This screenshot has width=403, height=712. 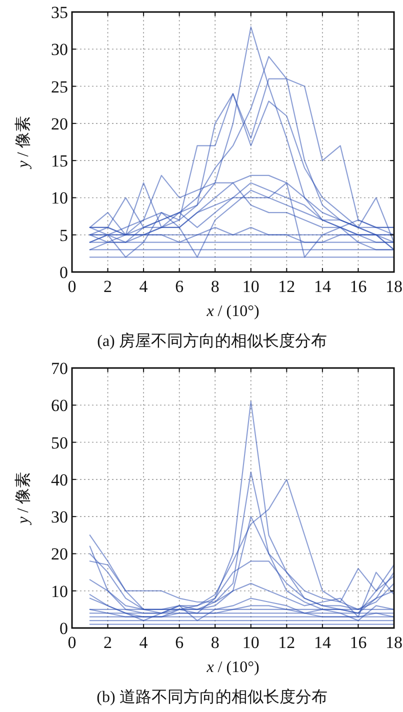 What do you see at coordinates (59, 161) in the screenshot?
I see `y-tick-label: 15` at bounding box center [59, 161].